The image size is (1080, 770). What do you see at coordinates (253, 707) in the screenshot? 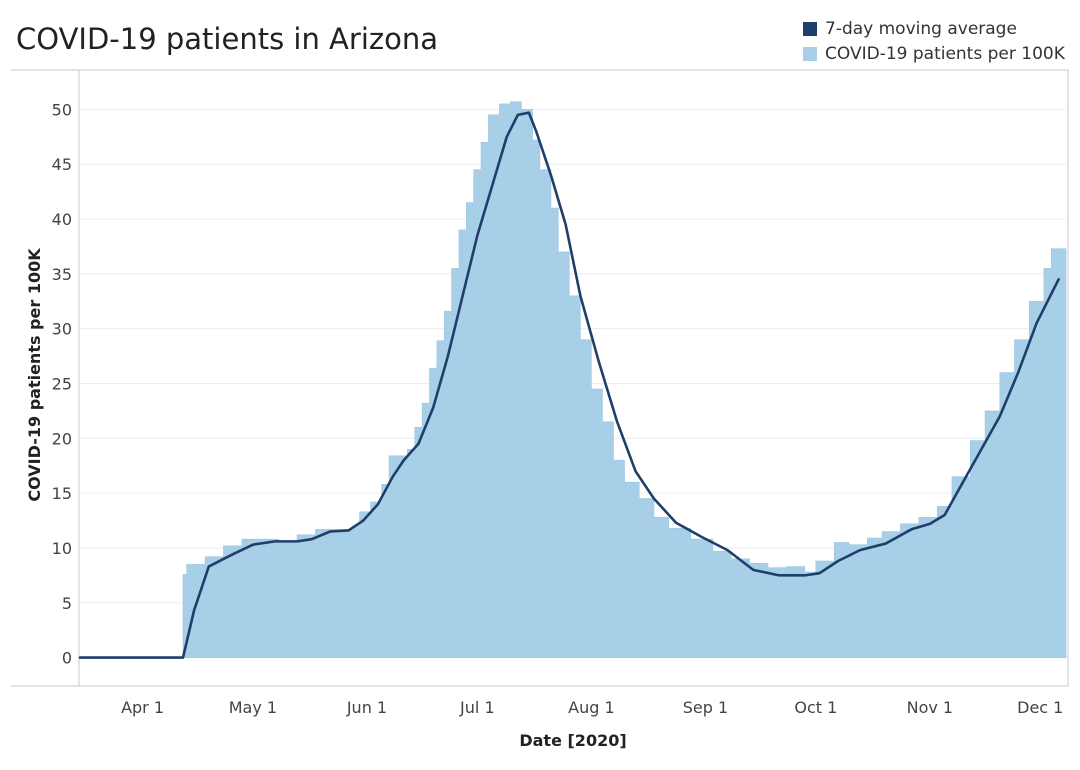
I see `x-tick-label: May 1` at bounding box center [253, 707].